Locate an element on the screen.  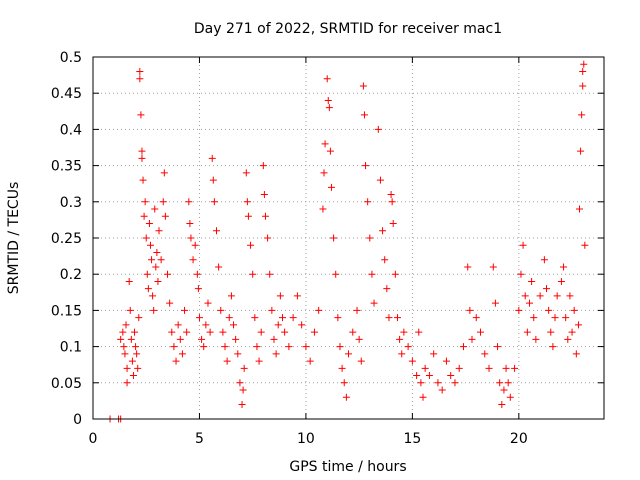
y-tick-label: 0.45 is located at coordinates (66, 94).